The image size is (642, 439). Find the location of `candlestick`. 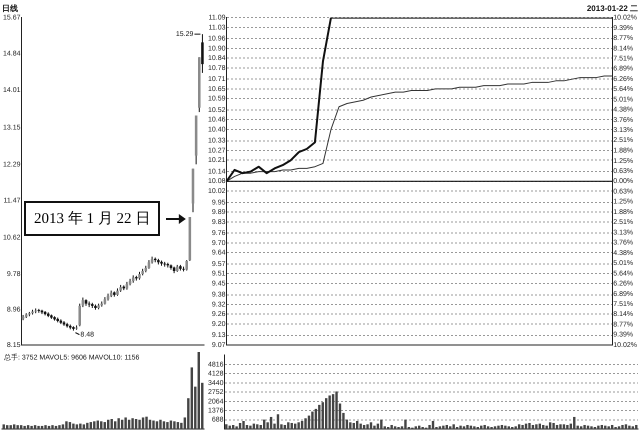

candlestick is located at coordinates (186, 266).